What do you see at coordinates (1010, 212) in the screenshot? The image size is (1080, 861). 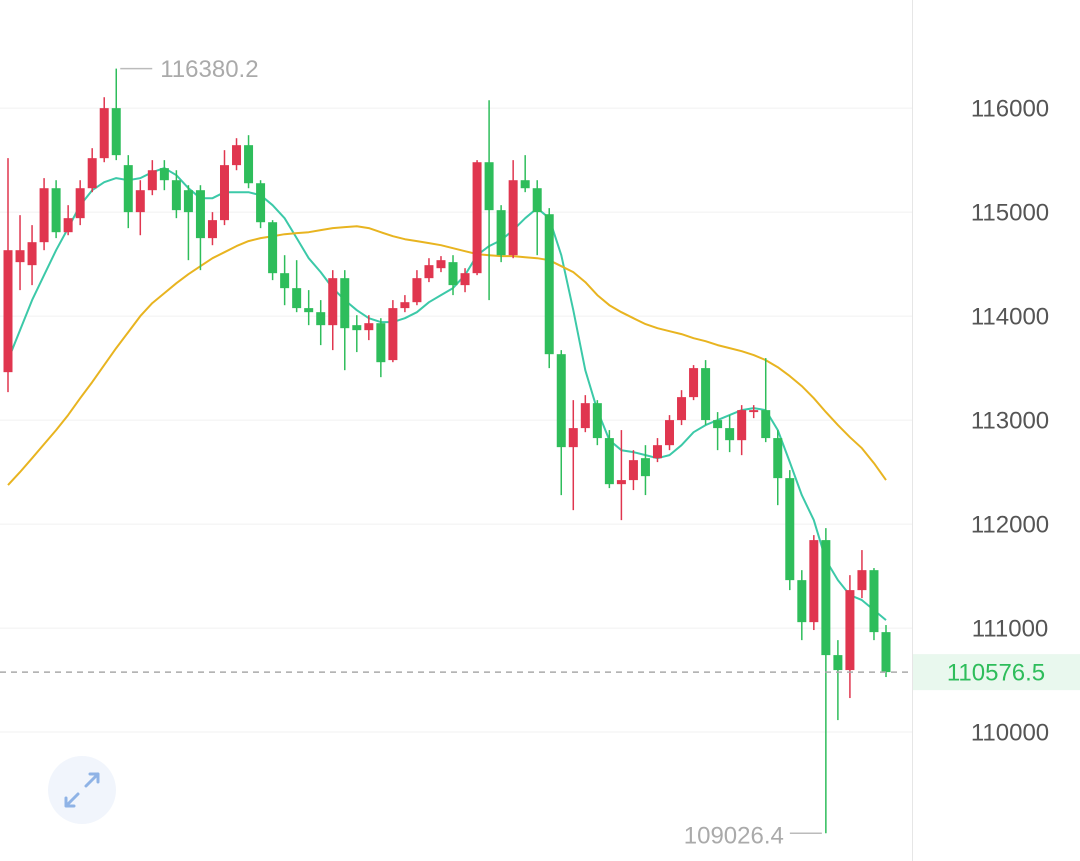 I see `y-tick-label: 115000` at bounding box center [1010, 212].